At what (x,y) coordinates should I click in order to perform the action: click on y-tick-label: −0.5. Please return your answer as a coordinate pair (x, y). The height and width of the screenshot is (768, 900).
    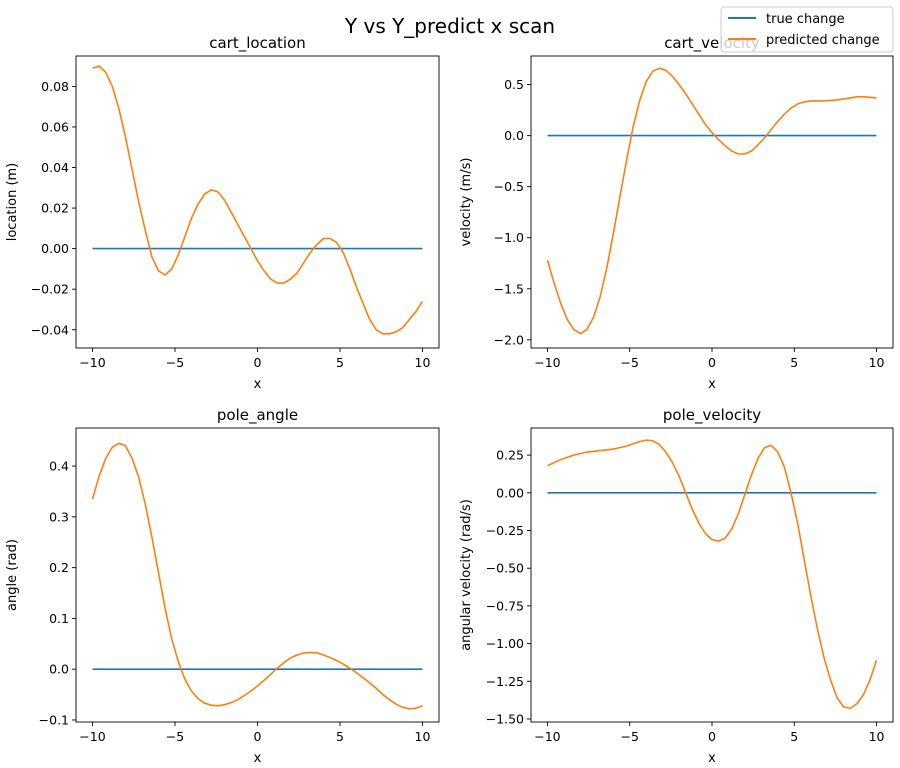
    Looking at the image, I should click on (509, 186).